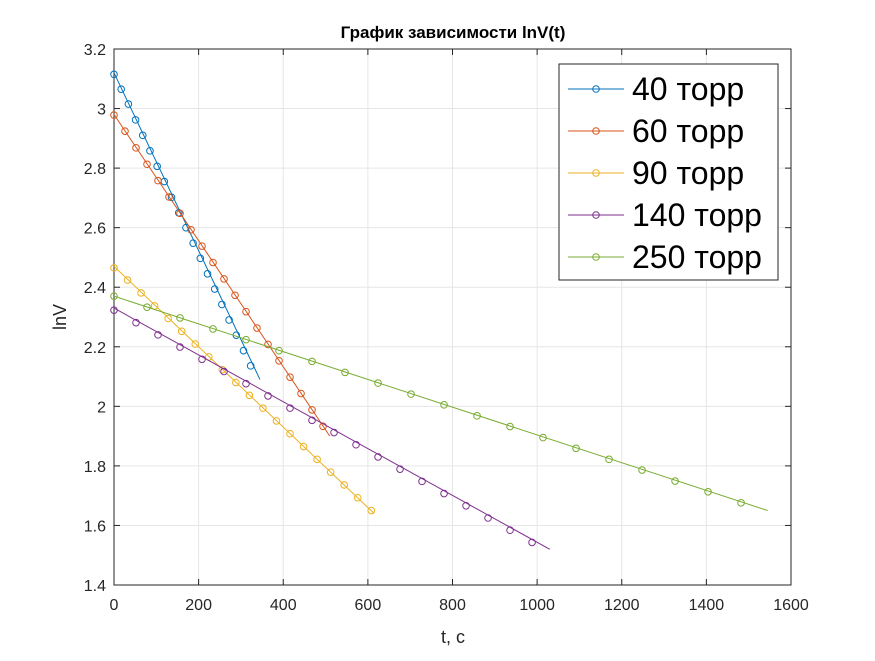 This screenshot has width=875, height=661. What do you see at coordinates (114, 605) in the screenshot?
I see `x-tick-label: 0` at bounding box center [114, 605].